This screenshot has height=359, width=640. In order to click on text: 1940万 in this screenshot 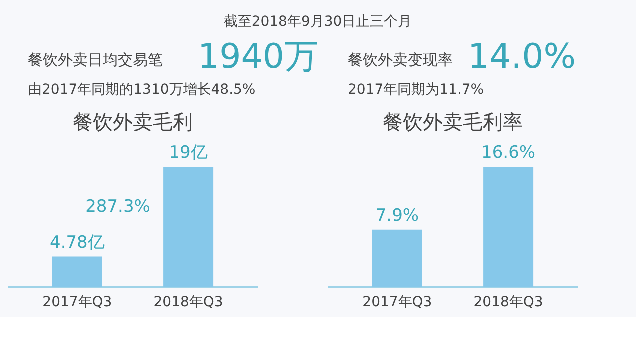, I will do `click(258, 57)`.